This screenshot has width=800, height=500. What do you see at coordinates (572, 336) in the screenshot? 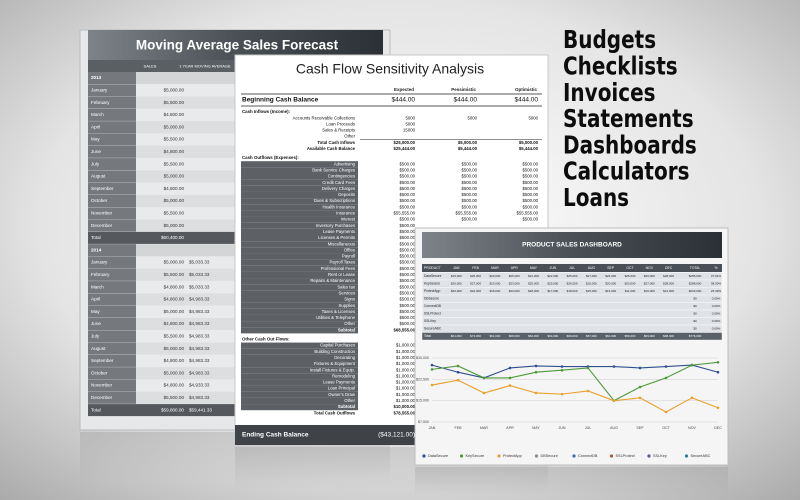
I see `table-row` at bounding box center [572, 336].